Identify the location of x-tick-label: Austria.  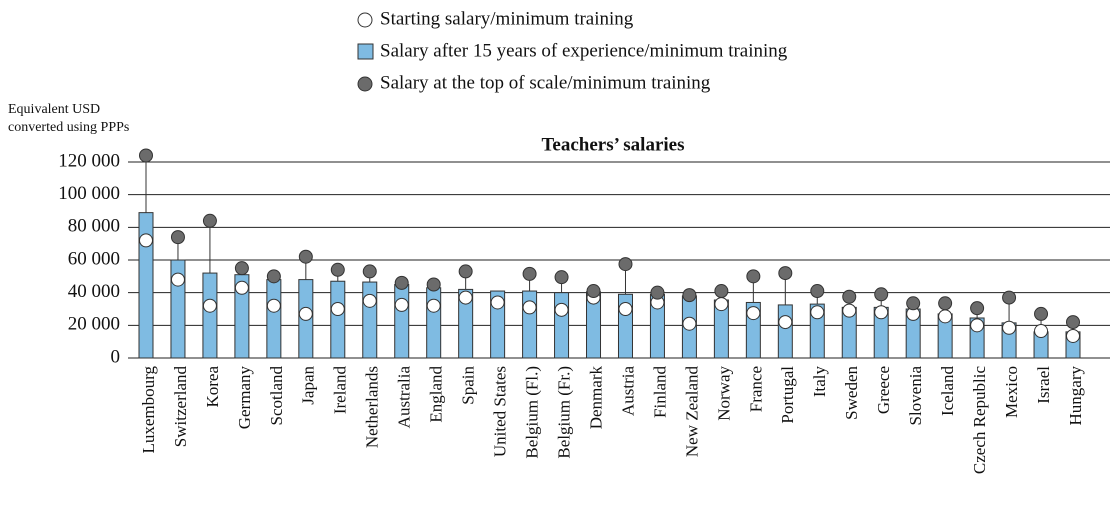
(627, 391).